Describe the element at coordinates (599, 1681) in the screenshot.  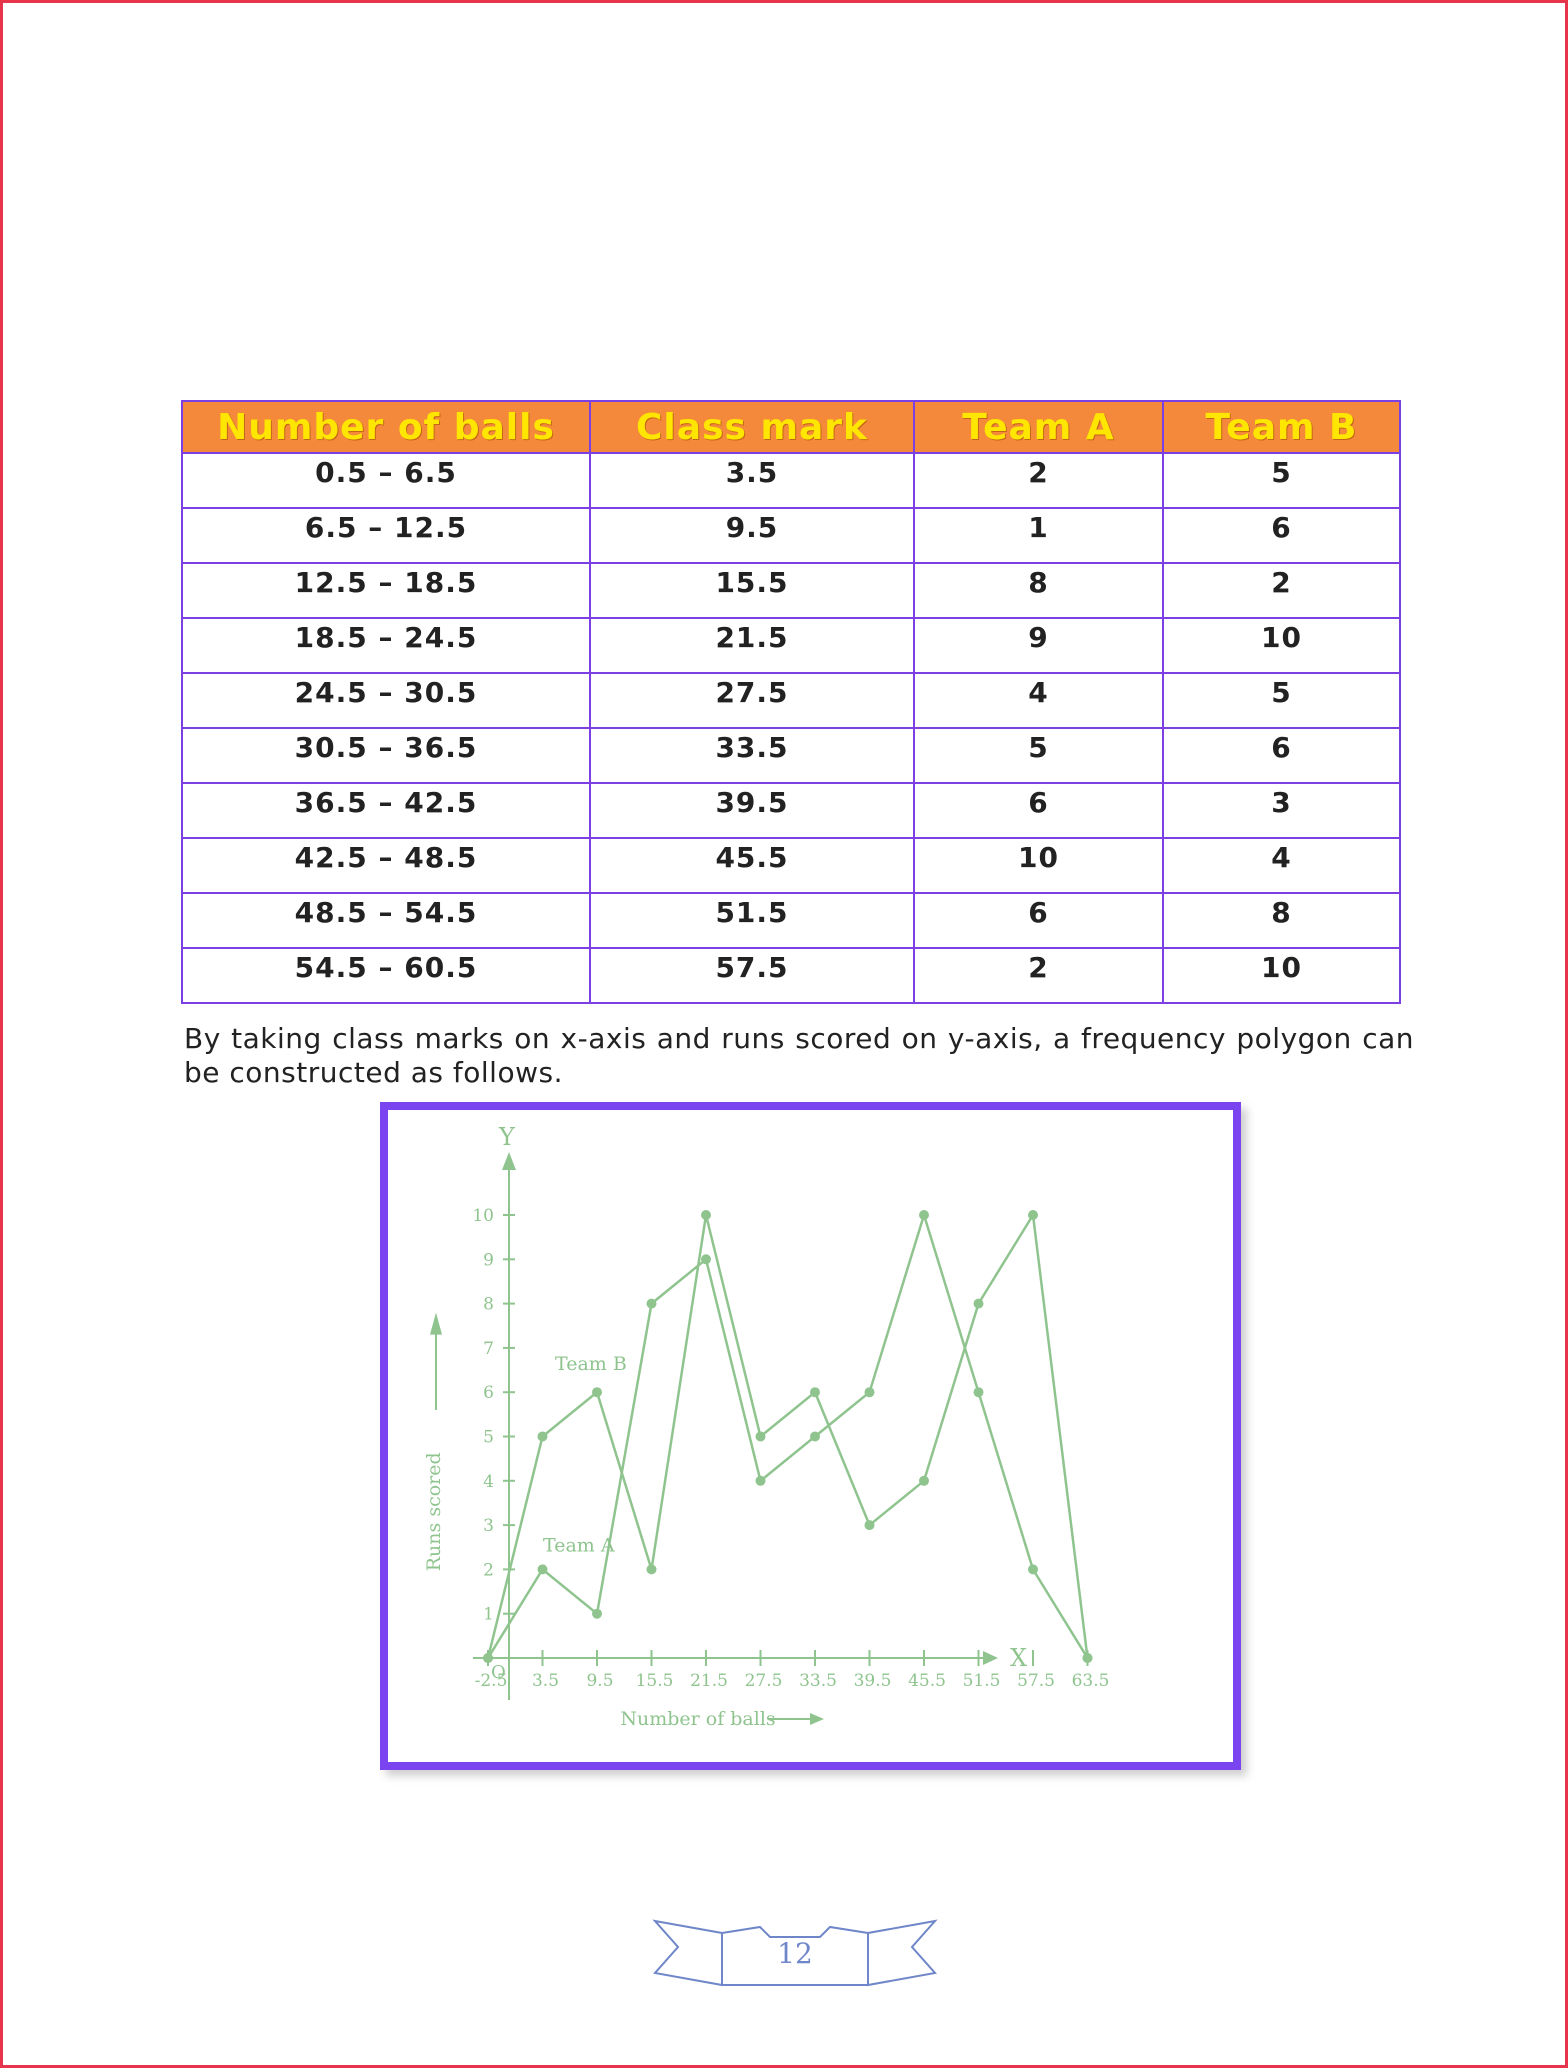
I see `x-tick-label: 9.5` at that location.